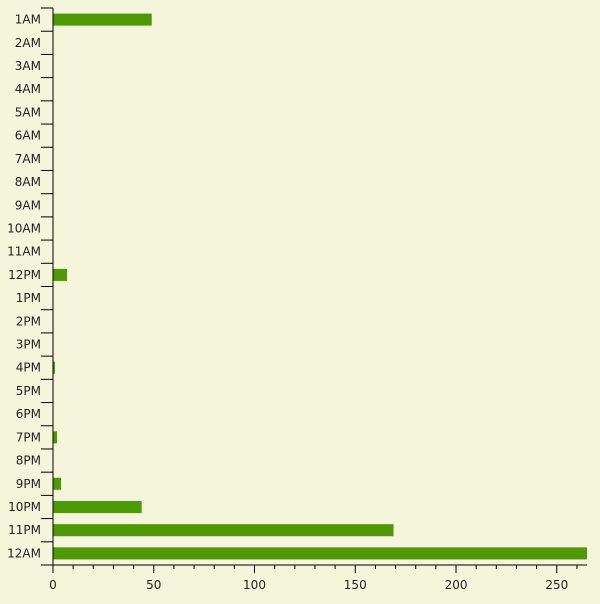 This screenshot has width=600, height=604. What do you see at coordinates (97, 507) in the screenshot?
I see `bar-10pm` at bounding box center [97, 507].